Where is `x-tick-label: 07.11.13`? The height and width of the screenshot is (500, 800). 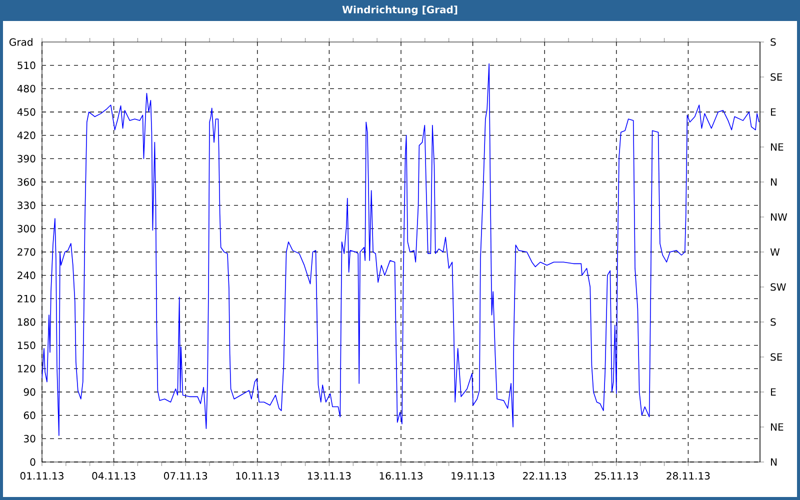 x-tick-label: 07.11.13 is located at coordinates (186, 476).